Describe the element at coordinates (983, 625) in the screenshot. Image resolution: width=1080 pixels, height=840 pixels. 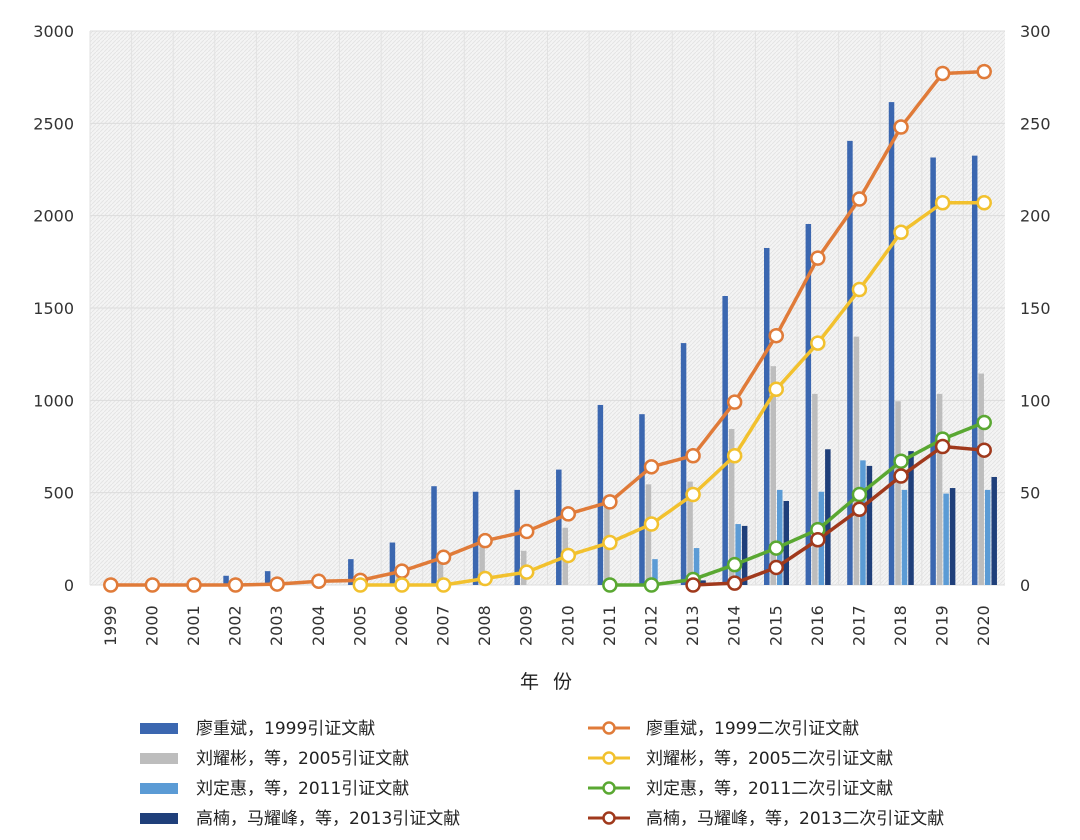
I see `x-tick-label: 2020` at that location.